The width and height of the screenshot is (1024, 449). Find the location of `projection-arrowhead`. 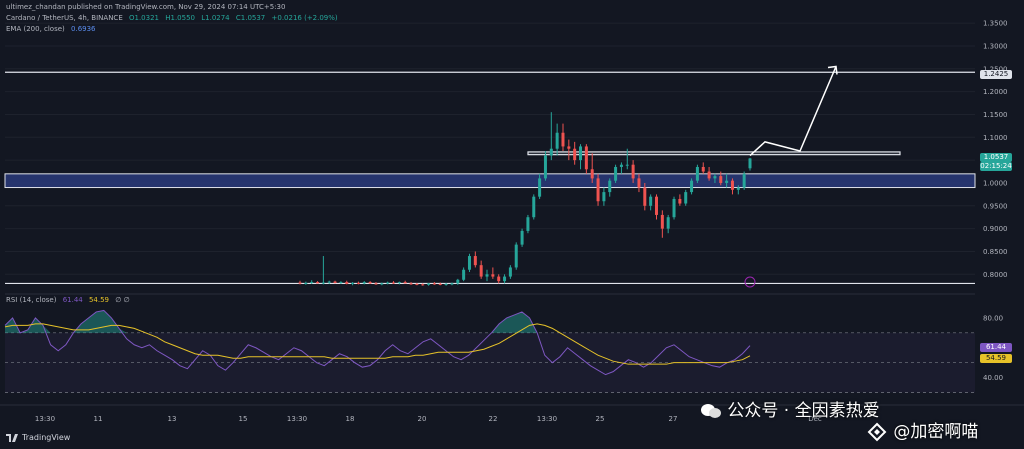

projection-arrowhead is located at coordinates (832, 70).